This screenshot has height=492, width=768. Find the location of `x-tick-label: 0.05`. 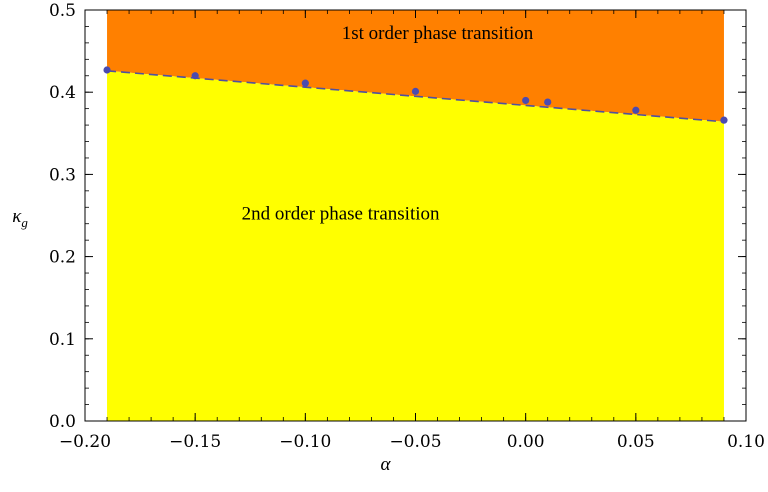

x-tick-label: 0.05 is located at coordinates (636, 442).